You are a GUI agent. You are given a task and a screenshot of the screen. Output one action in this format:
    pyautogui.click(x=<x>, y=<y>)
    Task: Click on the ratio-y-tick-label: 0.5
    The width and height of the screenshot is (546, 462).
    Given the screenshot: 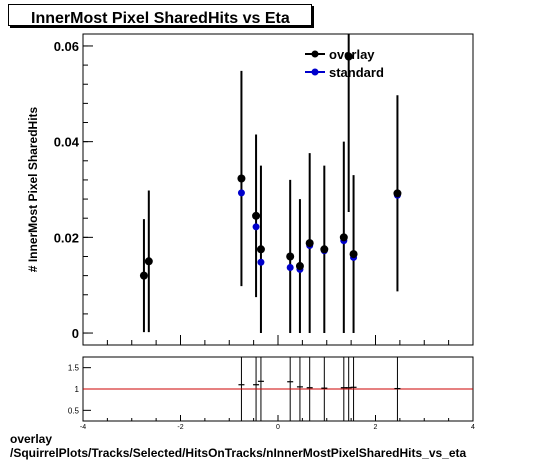 What is the action you would take?
    pyautogui.click(x=74, y=410)
    